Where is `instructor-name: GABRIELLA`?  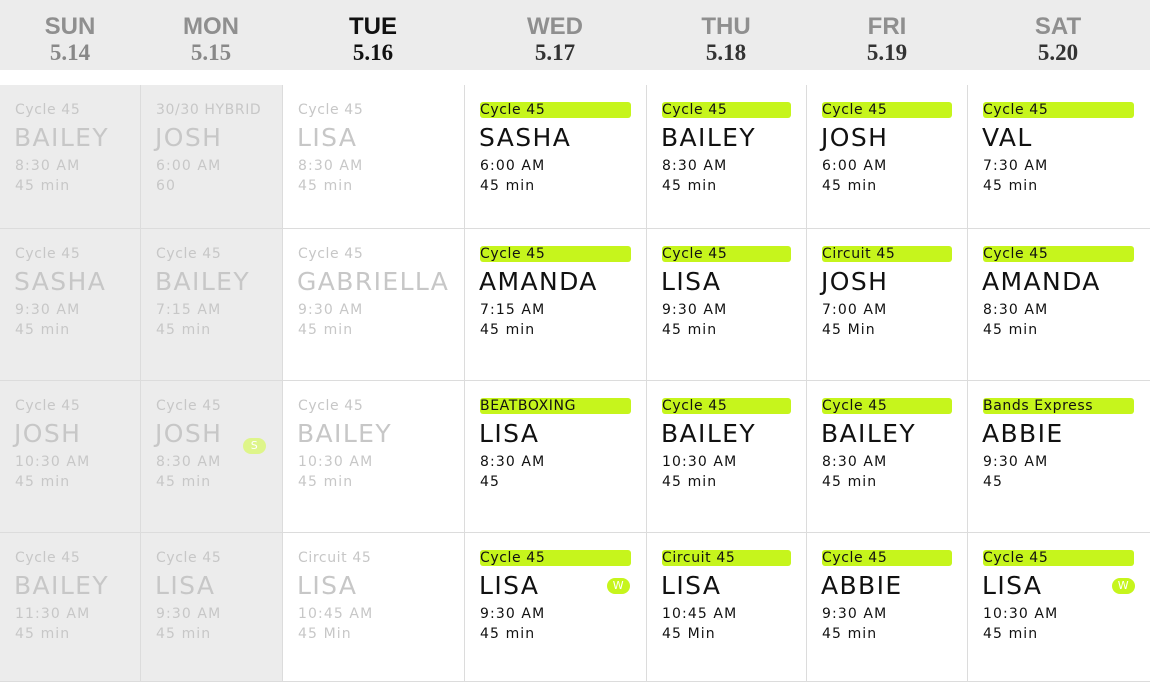
instructor-name: GABRIELLA is located at coordinates (373, 281).